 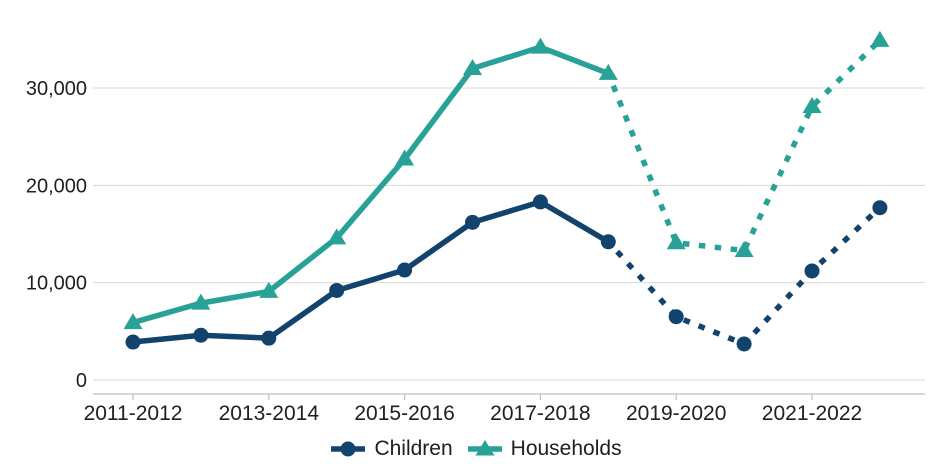 What do you see at coordinates (812, 413) in the screenshot?
I see `x-tick-label: 2021-2022` at bounding box center [812, 413].